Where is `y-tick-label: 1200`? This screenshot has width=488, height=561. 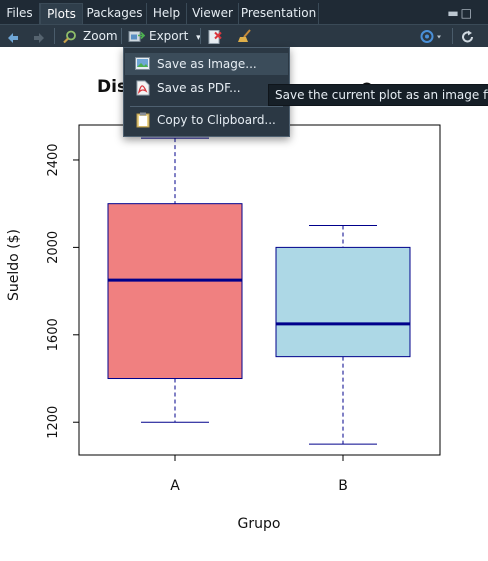
y-tick-label: 1200 is located at coordinates (53, 422).